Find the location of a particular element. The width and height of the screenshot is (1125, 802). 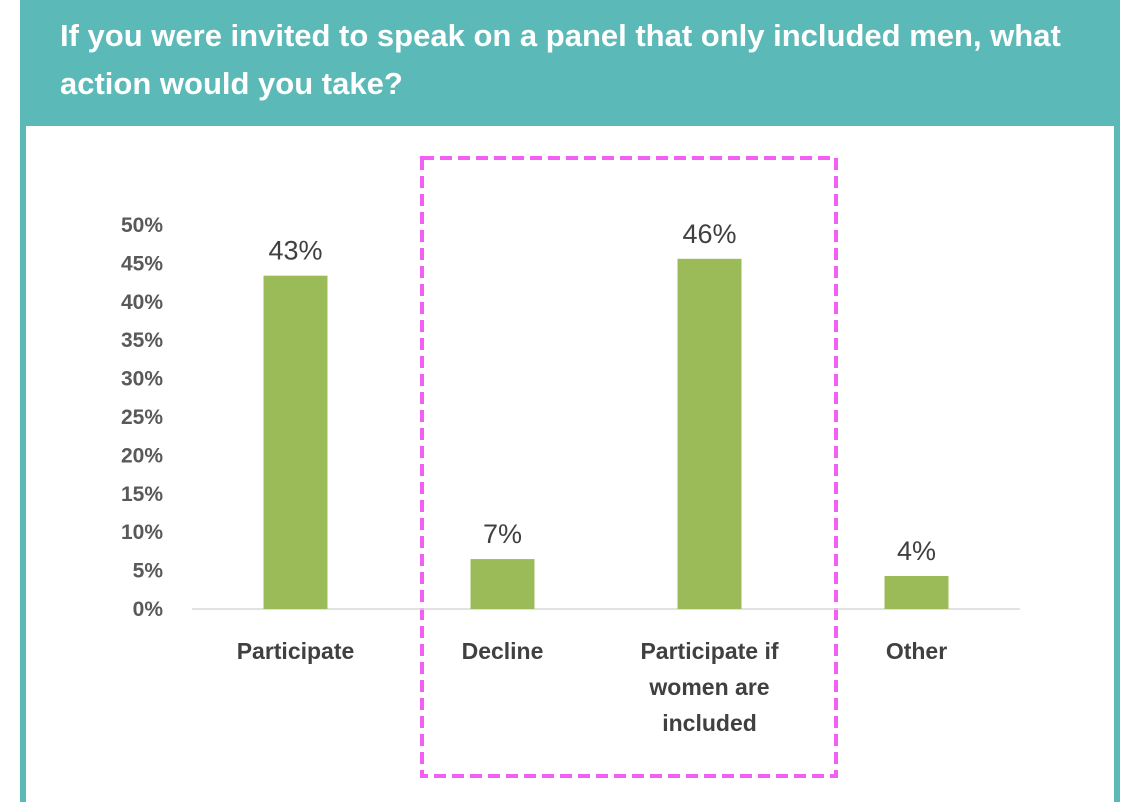

y-tick-label: 5% is located at coordinates (148, 571).